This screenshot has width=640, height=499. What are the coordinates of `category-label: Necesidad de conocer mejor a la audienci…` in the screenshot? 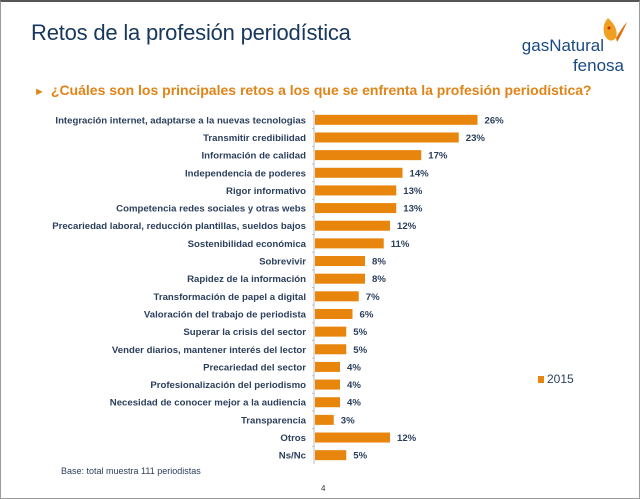 It's located at (208, 403).